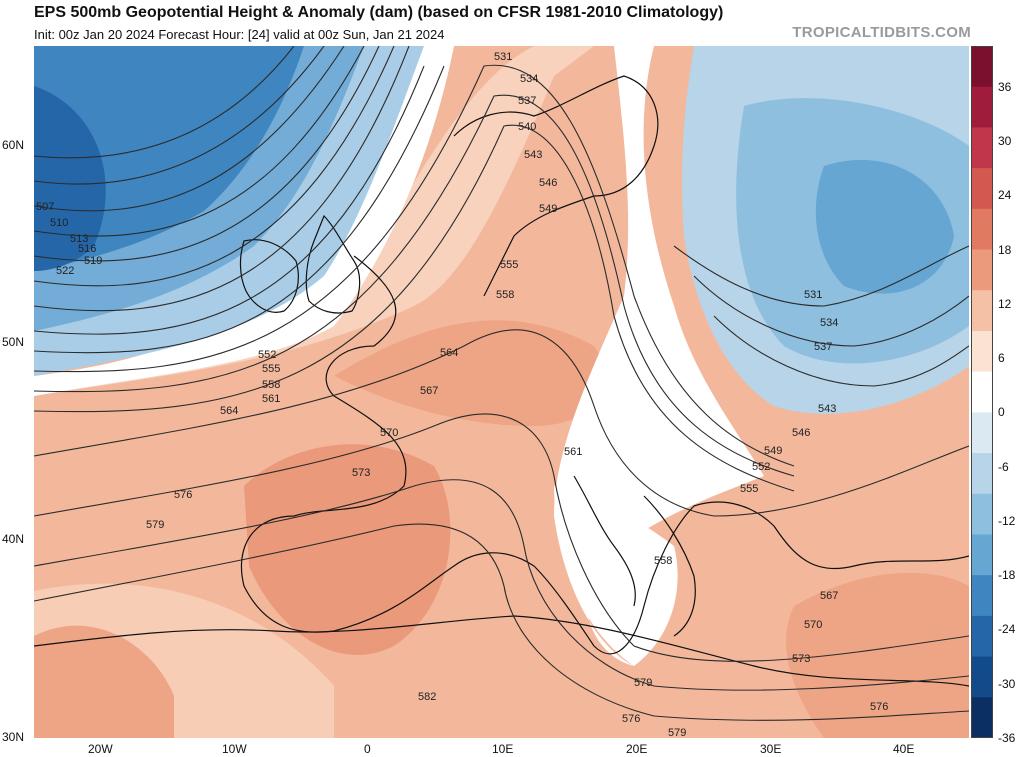 This screenshot has width=1024, height=757. Describe the element at coordinates (59, 223) in the screenshot. I see `contour-label: 510` at that location.